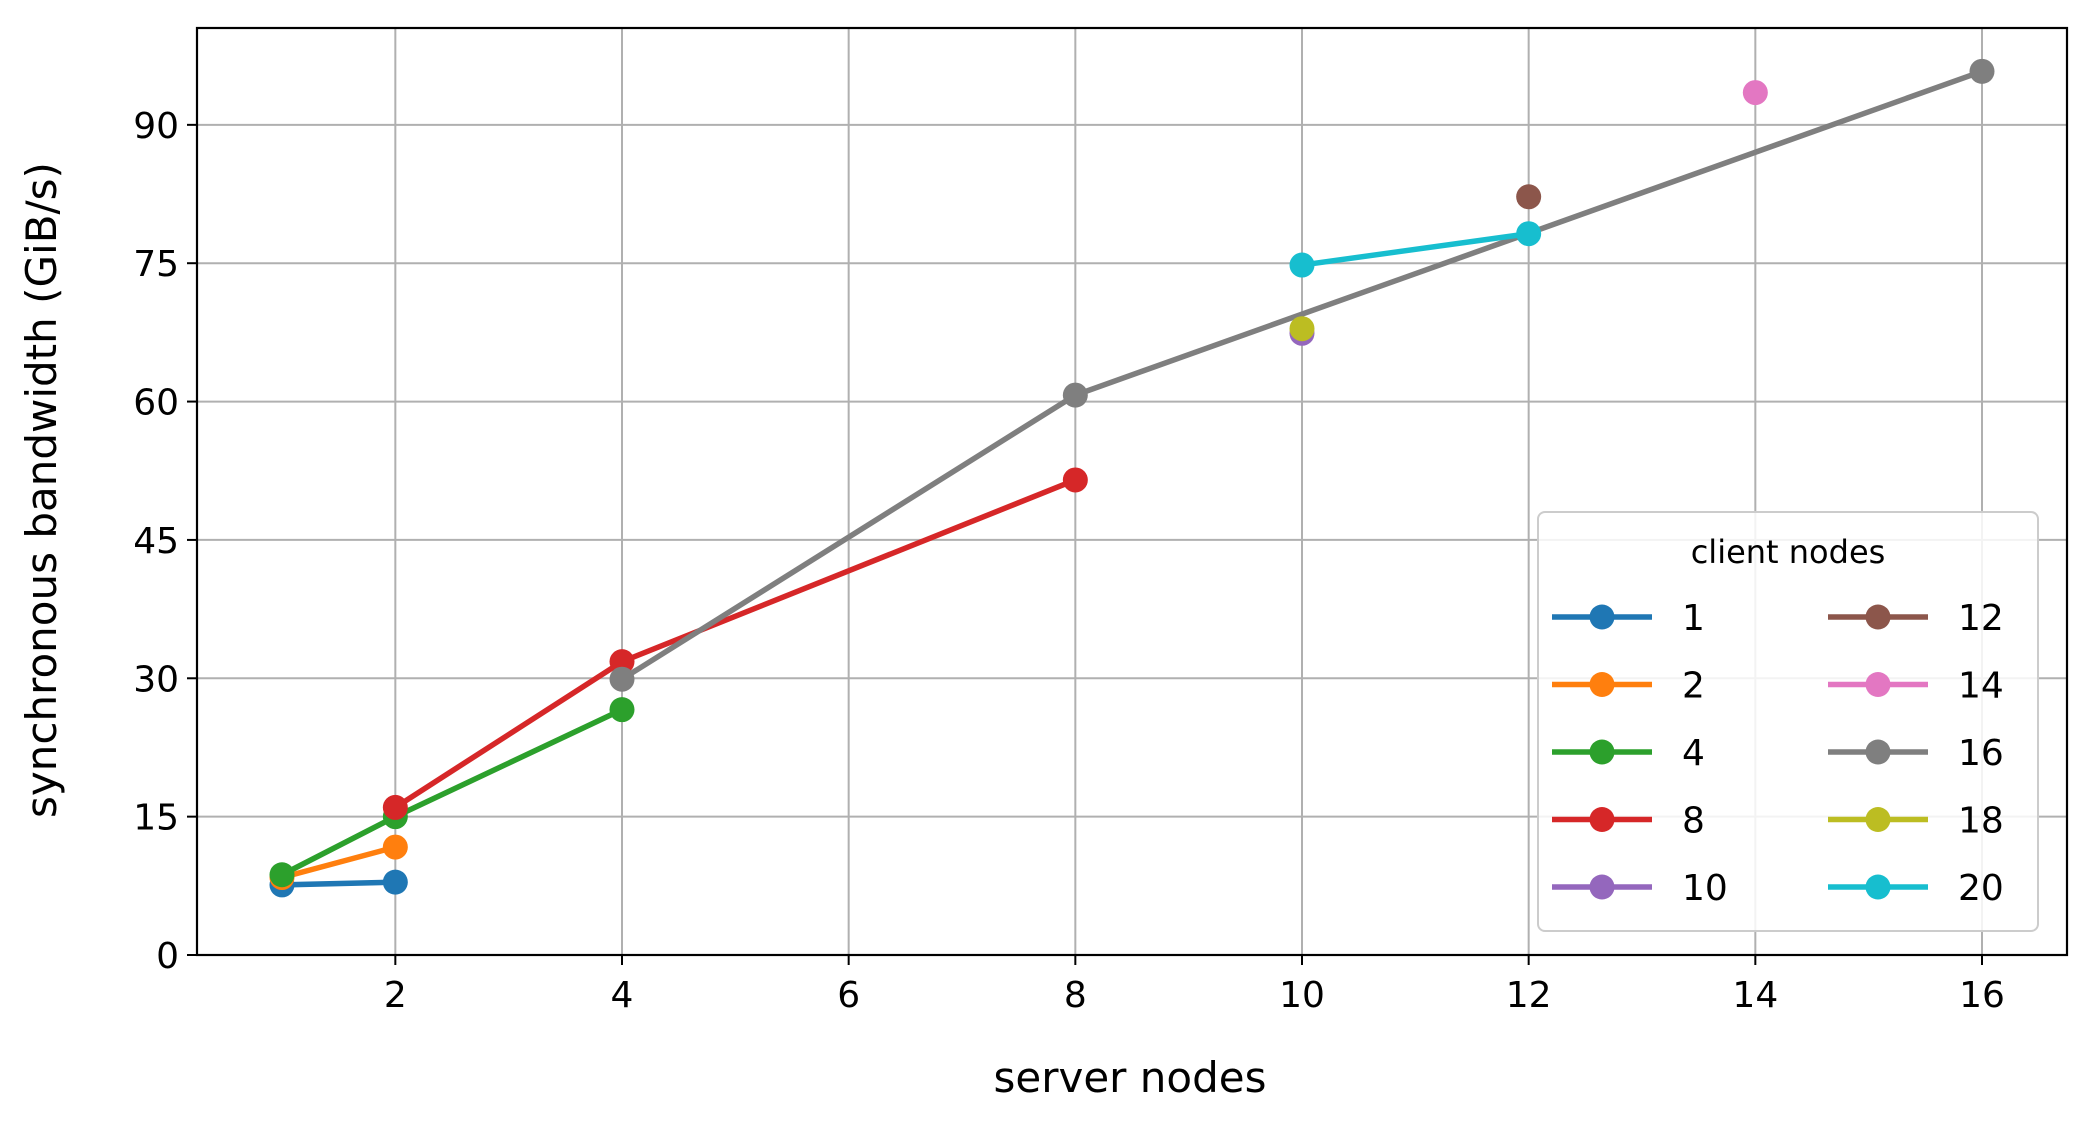 This screenshot has width=2086, height=1134. What do you see at coordinates (1981, 821) in the screenshot?
I see `legend-label: 18` at bounding box center [1981, 821].